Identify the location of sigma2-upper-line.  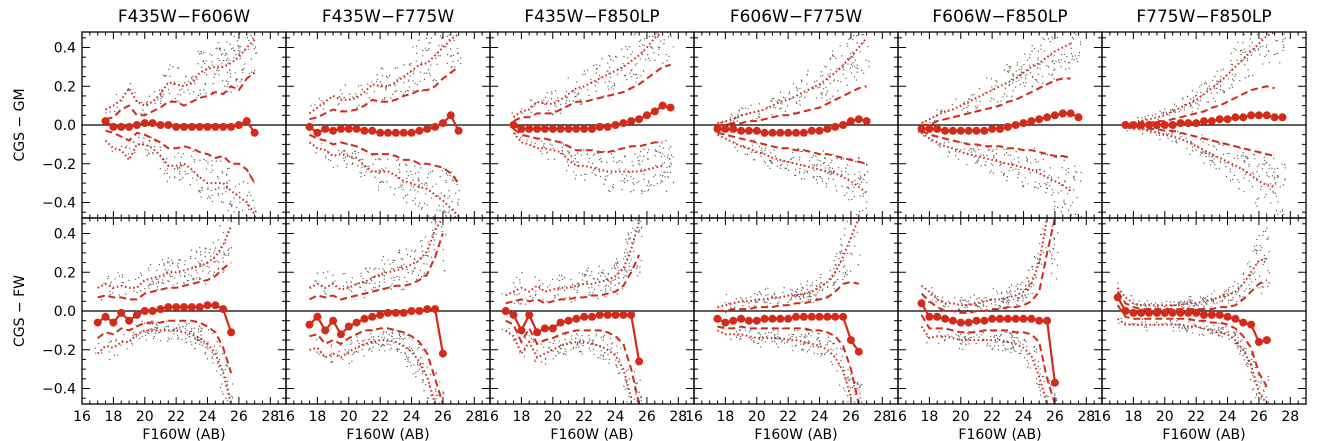
(792, 81).